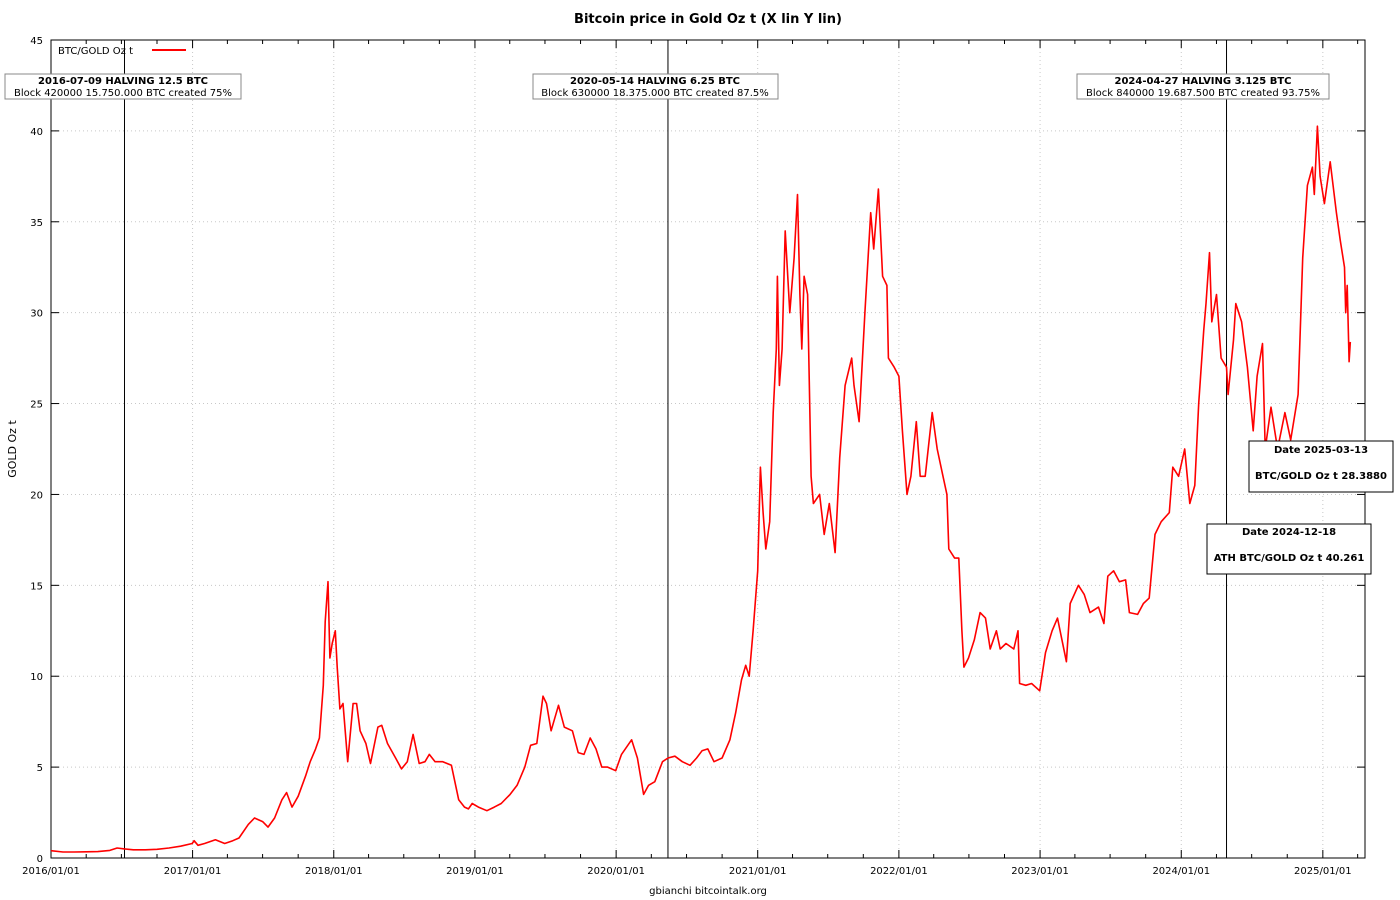 Image resolution: width=1400 pixels, height=900 pixels. I want to click on halving-box-2020, so click(655, 86).